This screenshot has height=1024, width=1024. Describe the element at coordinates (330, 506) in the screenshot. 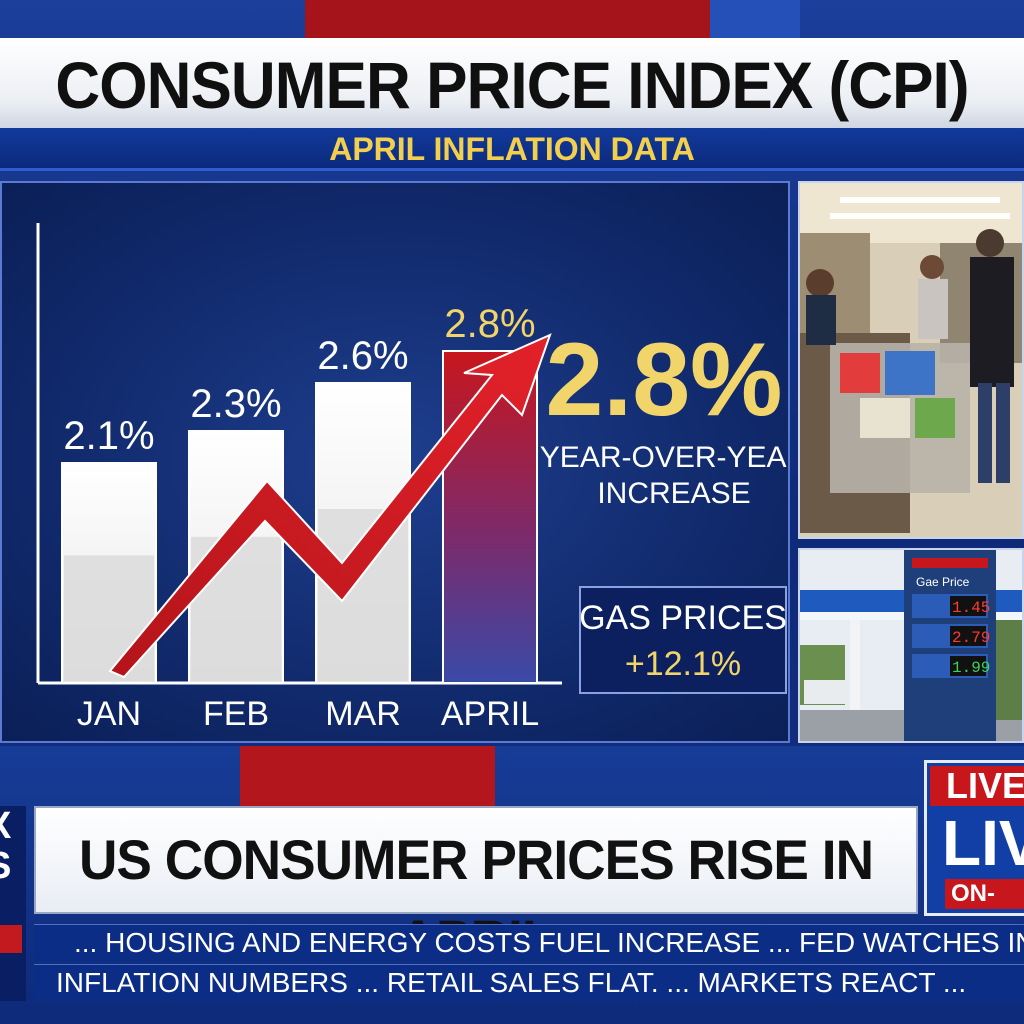

I see `trend-arrow-icon` at that location.